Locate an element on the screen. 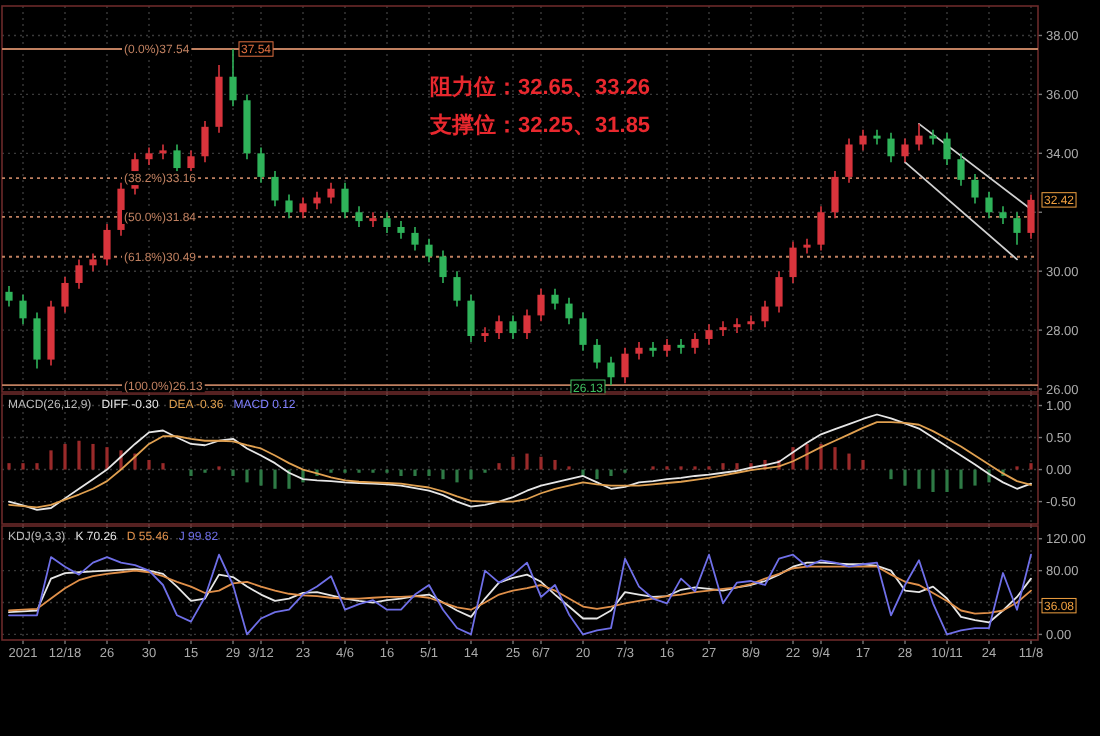  annotation: 阻力位：32.65、33.26 is located at coordinates (540, 87).